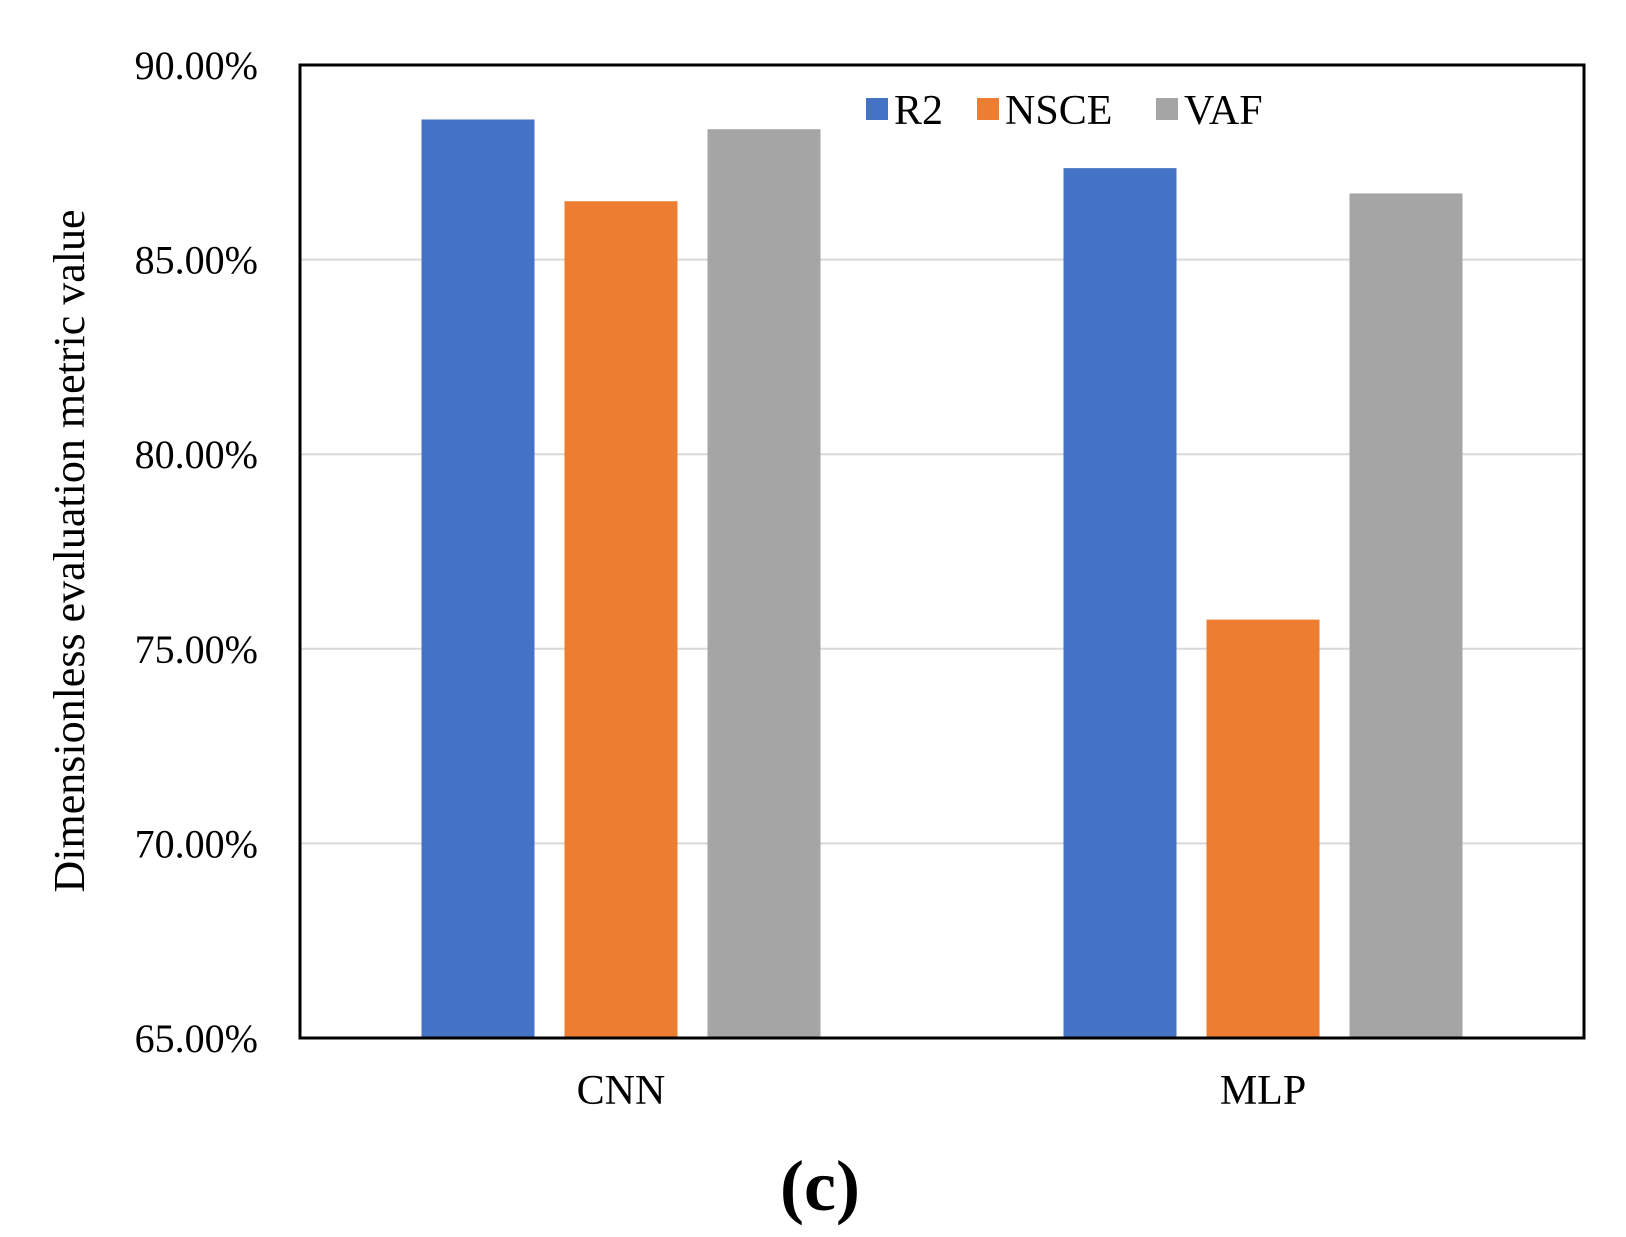 This screenshot has height=1237, width=1626. I want to click on bar-mlp-r2, so click(1120, 603).